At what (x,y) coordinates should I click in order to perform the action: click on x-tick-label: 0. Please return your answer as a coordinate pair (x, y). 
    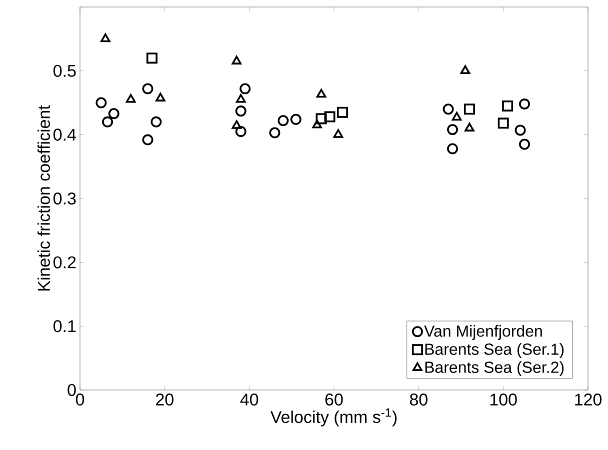
    Looking at the image, I should click on (80, 400).